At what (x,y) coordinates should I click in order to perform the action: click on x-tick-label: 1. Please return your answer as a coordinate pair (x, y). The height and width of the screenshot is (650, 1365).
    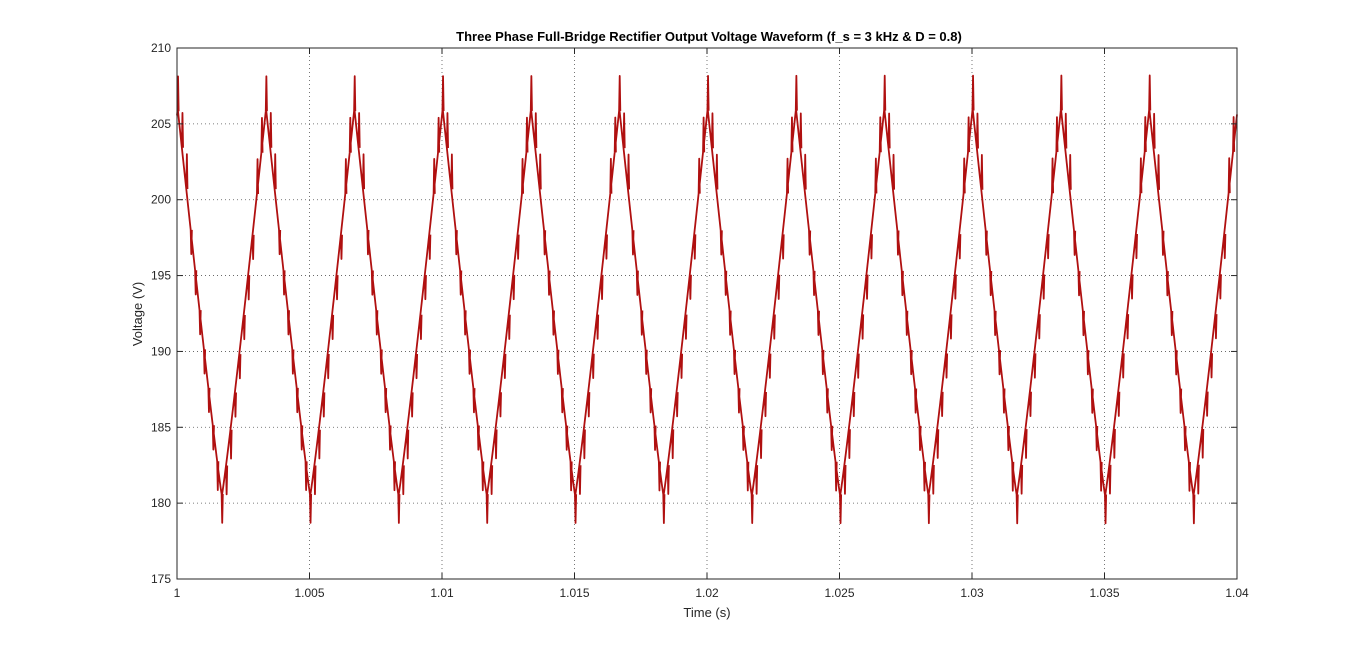
    Looking at the image, I should click on (177, 593).